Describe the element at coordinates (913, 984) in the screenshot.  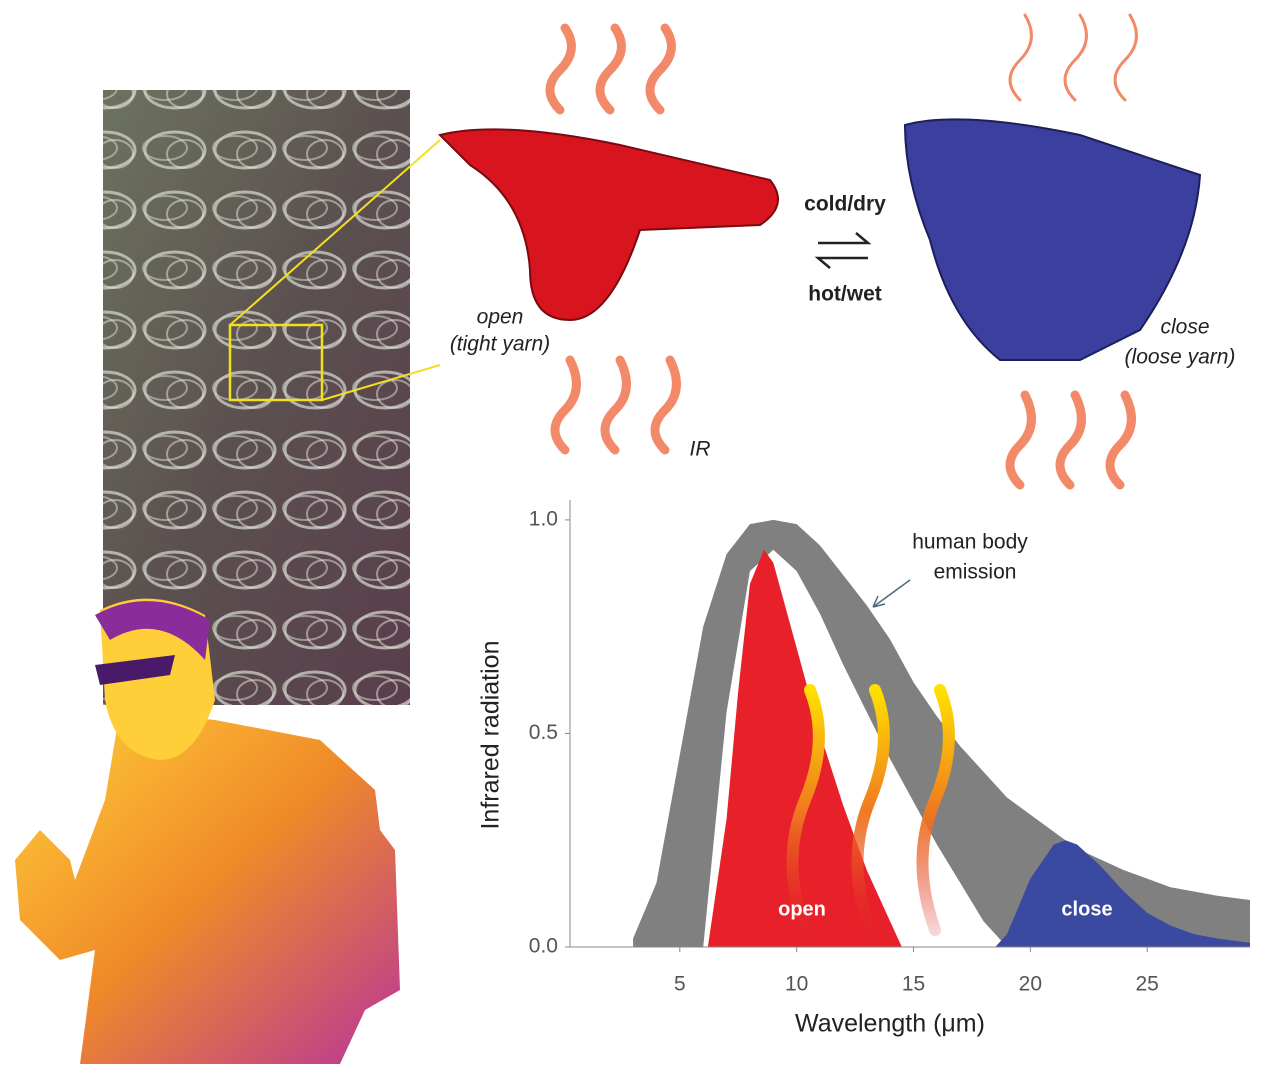
I see `x-tick-label: 15` at that location.